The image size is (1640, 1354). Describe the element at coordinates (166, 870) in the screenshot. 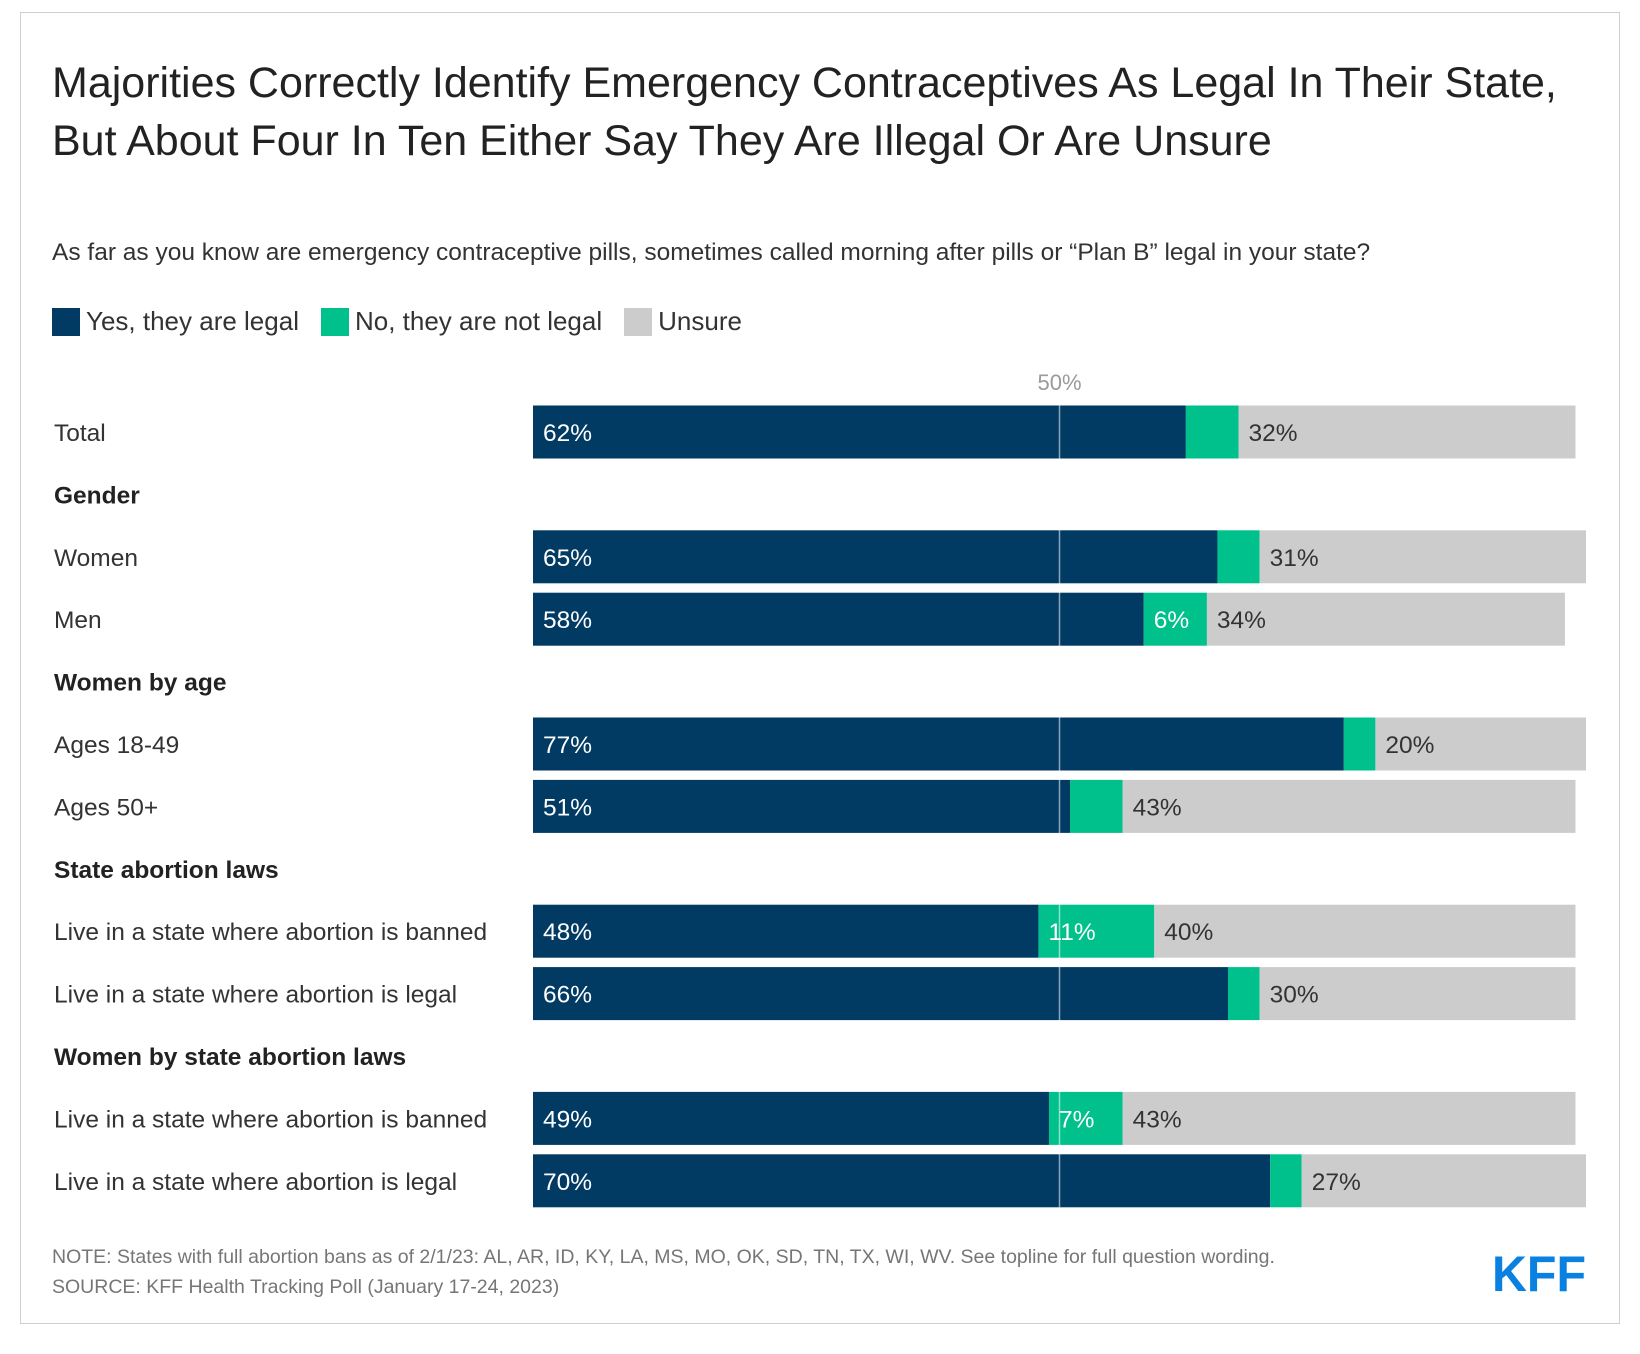

I see `group-header: State abortion laws` at that location.